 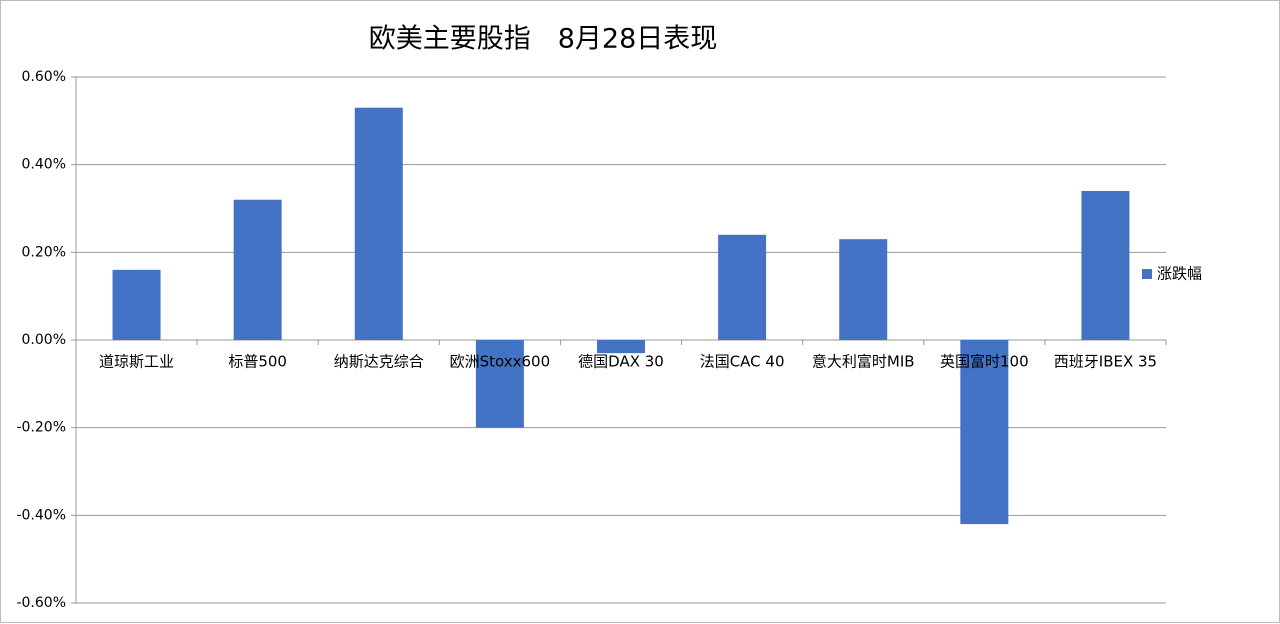 I want to click on y-tick-label: -0.60%, so click(x=41, y=603).